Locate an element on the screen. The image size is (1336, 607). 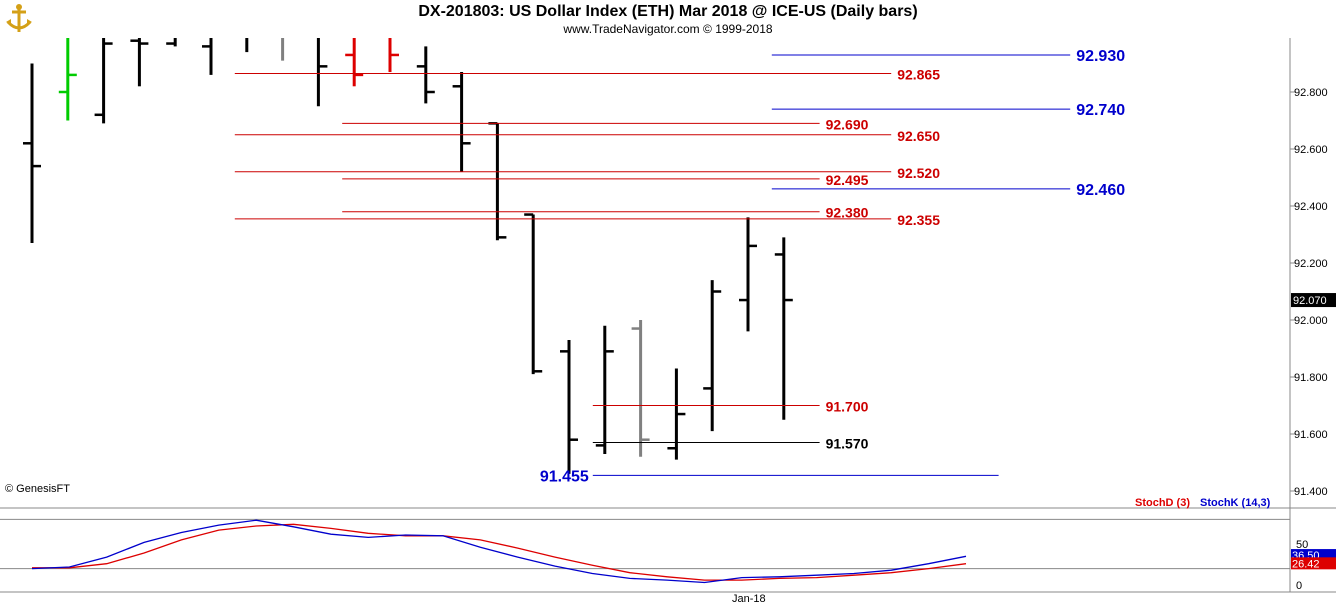
level-label: 92.930 is located at coordinates (1100, 56).